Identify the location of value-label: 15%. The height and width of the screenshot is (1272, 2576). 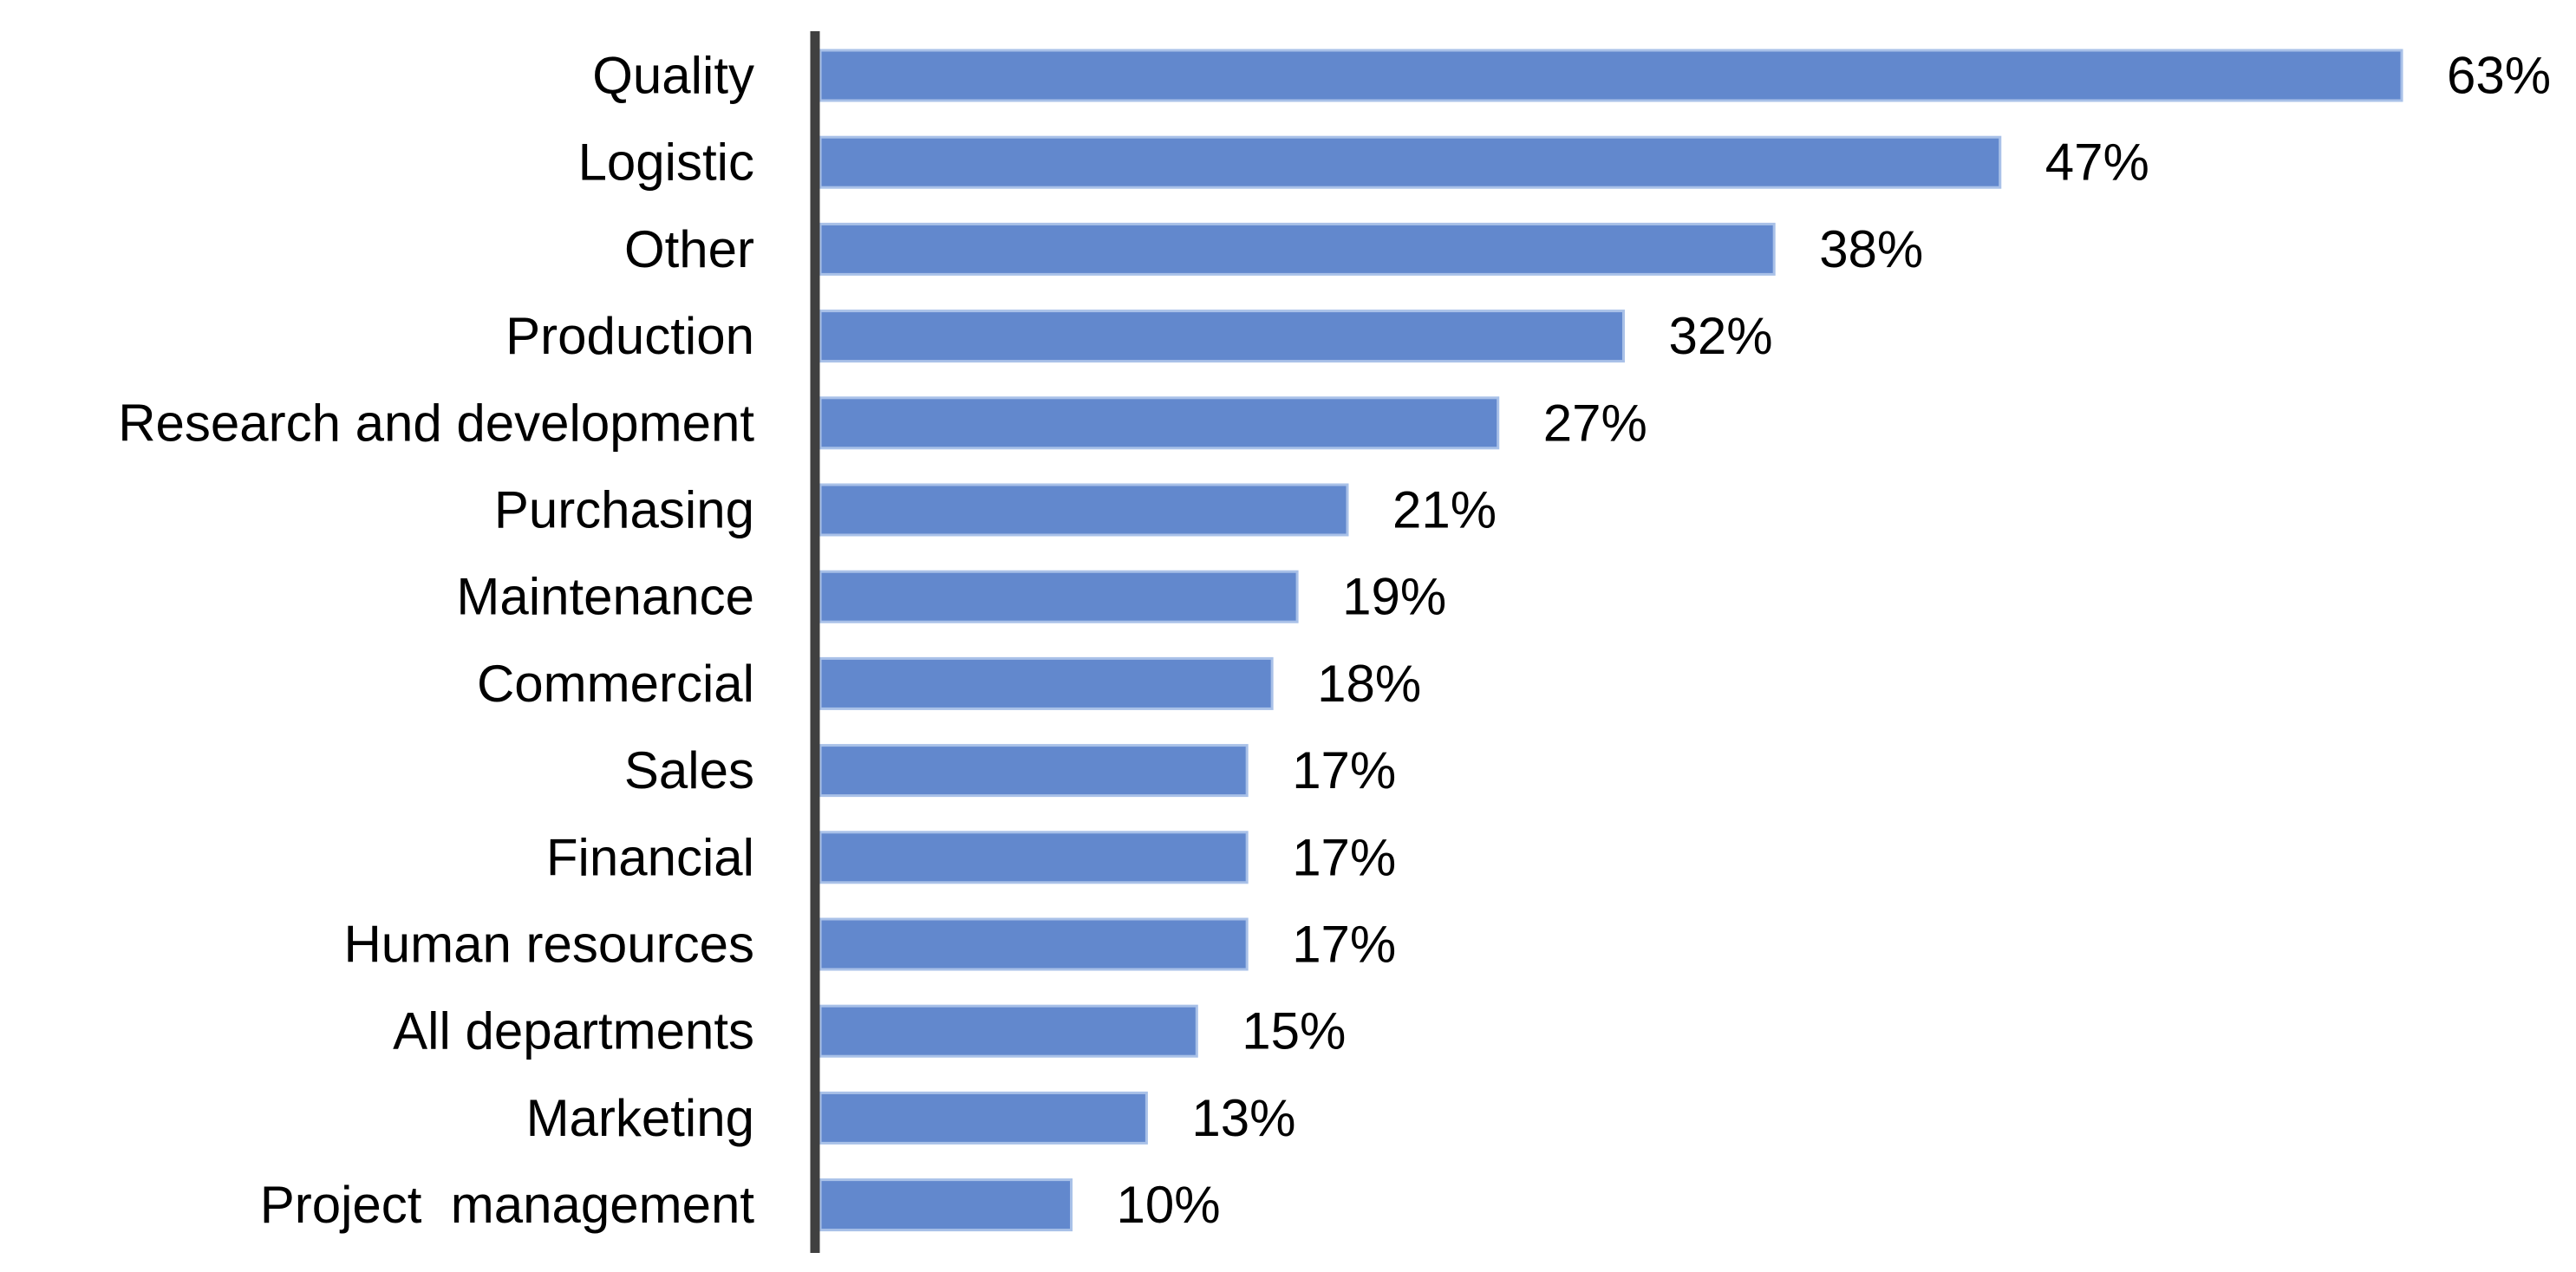
(1294, 1031).